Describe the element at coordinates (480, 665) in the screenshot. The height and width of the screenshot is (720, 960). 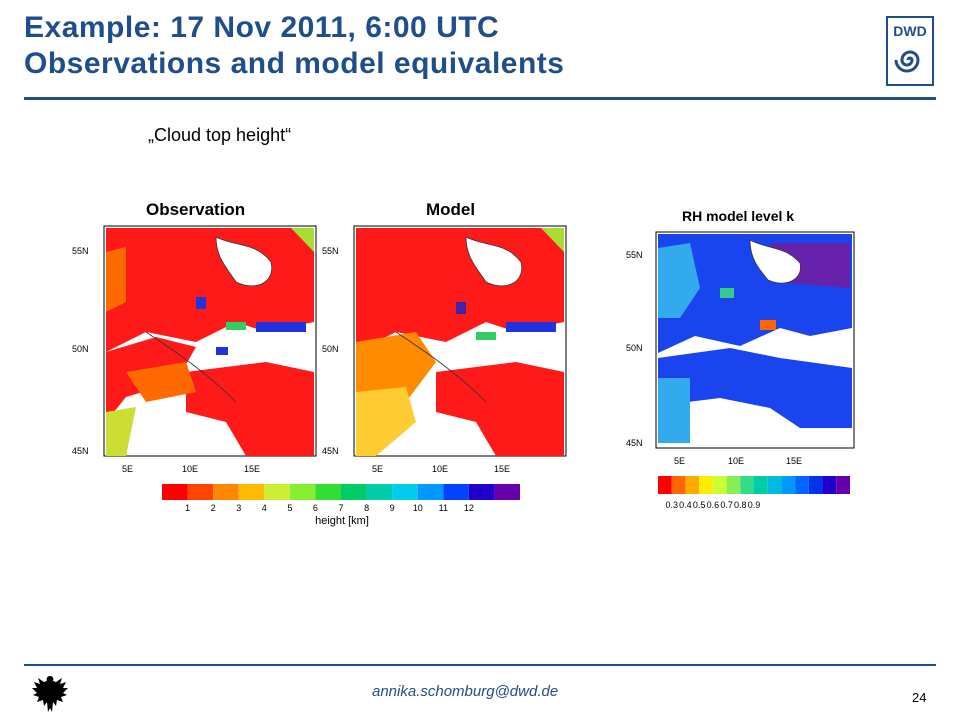
I see `footer-divider` at that location.